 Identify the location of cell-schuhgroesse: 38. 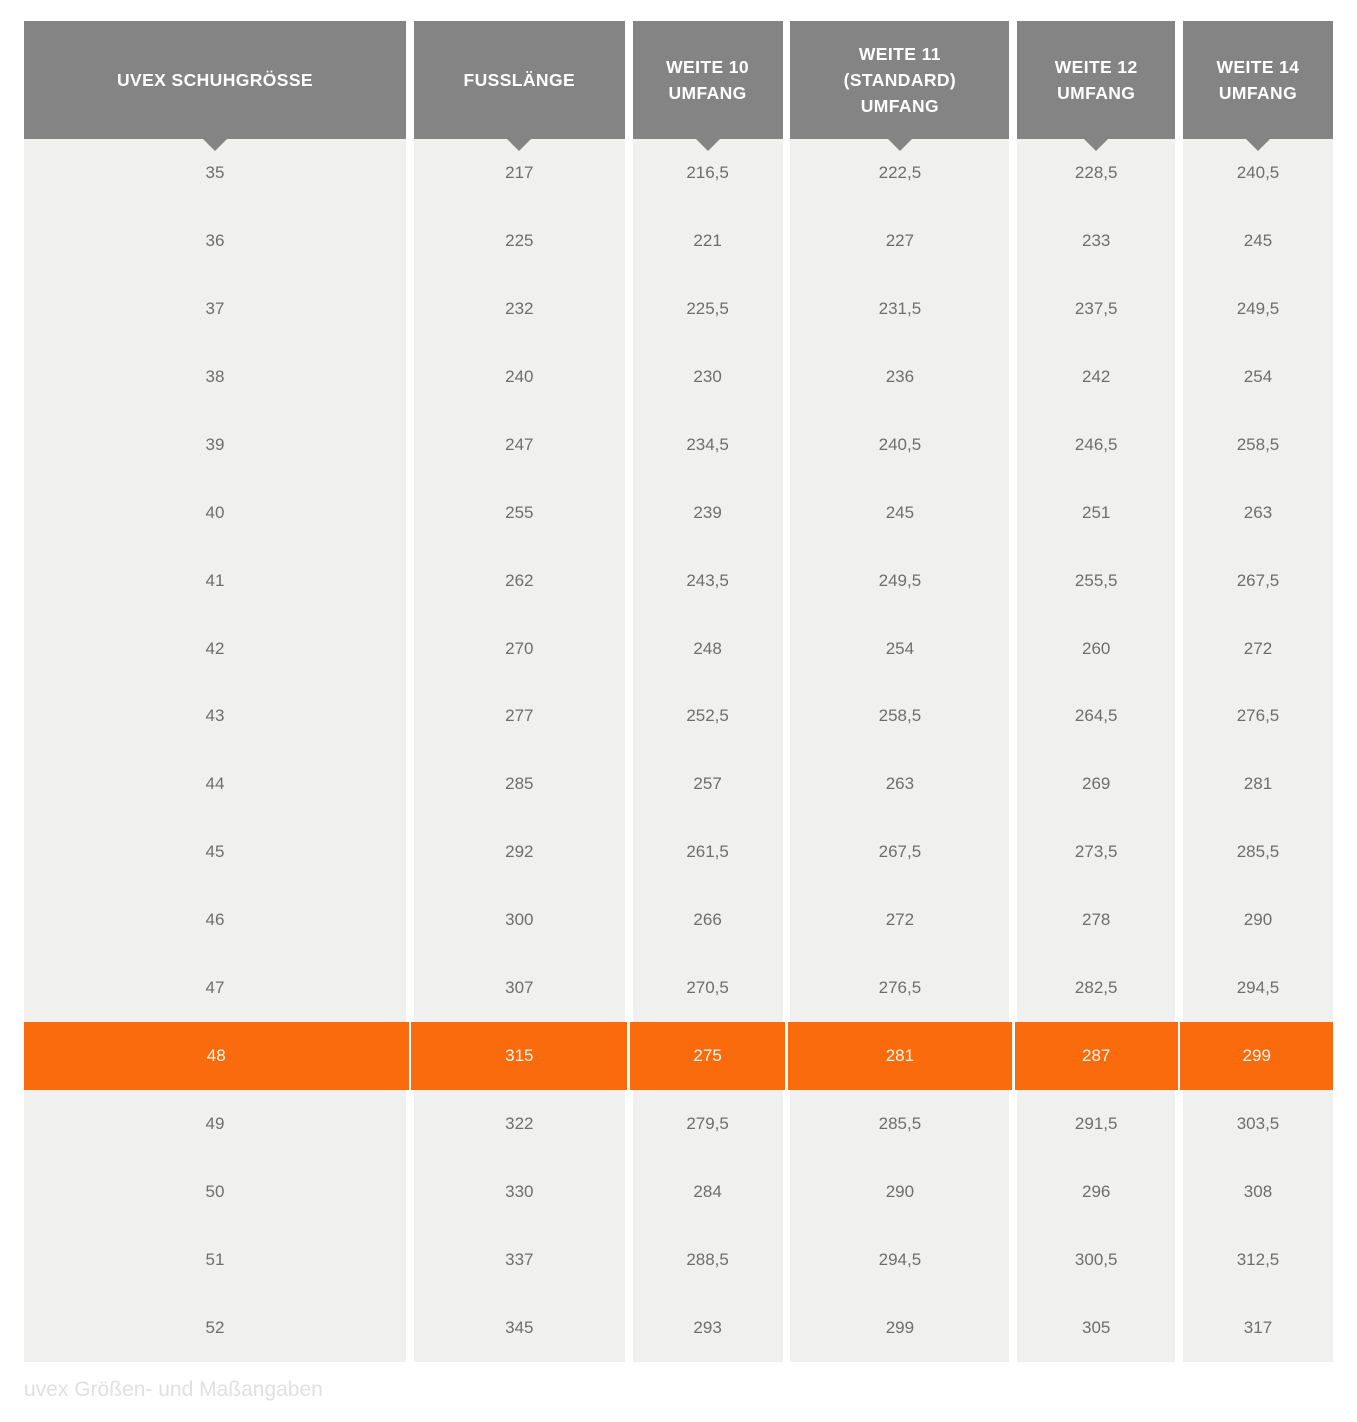
(215, 376).